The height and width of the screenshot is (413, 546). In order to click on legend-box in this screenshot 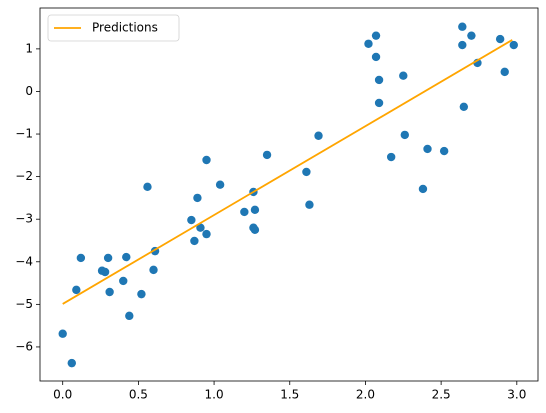, I will do `click(113, 28)`.